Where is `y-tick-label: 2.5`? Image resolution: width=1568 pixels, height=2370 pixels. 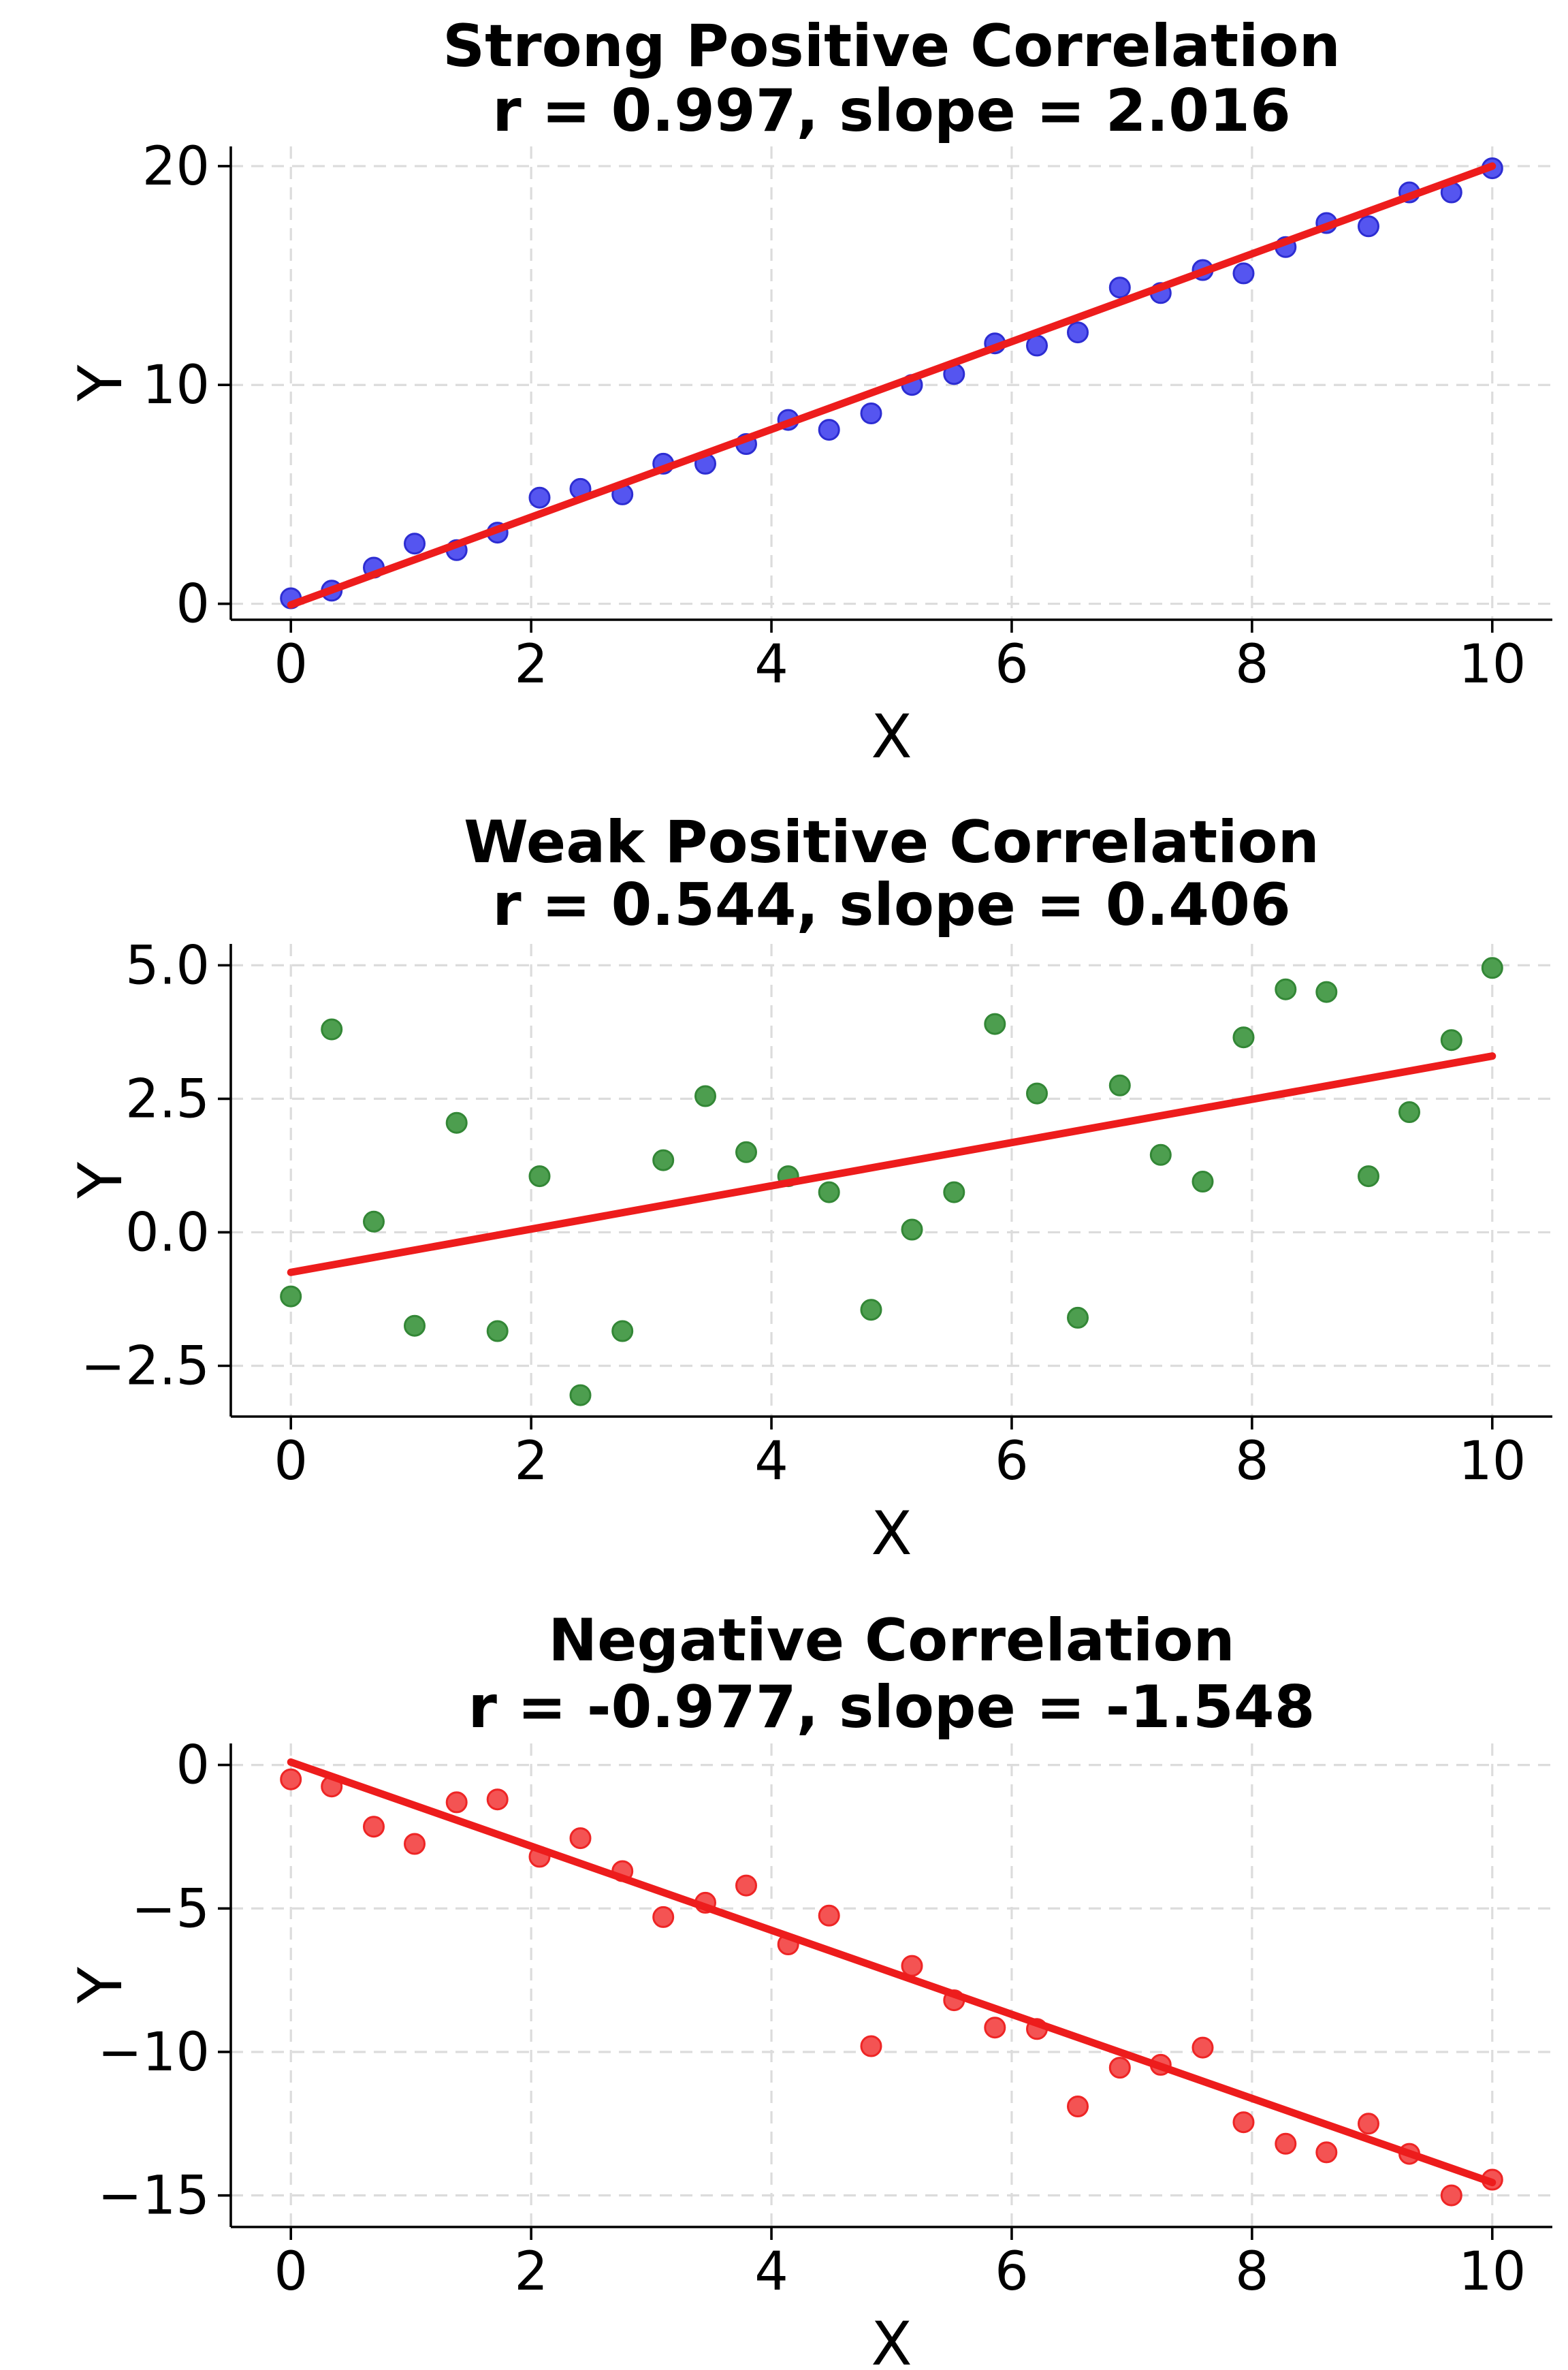
y-tick-label: 2.5 is located at coordinates (167, 1099).